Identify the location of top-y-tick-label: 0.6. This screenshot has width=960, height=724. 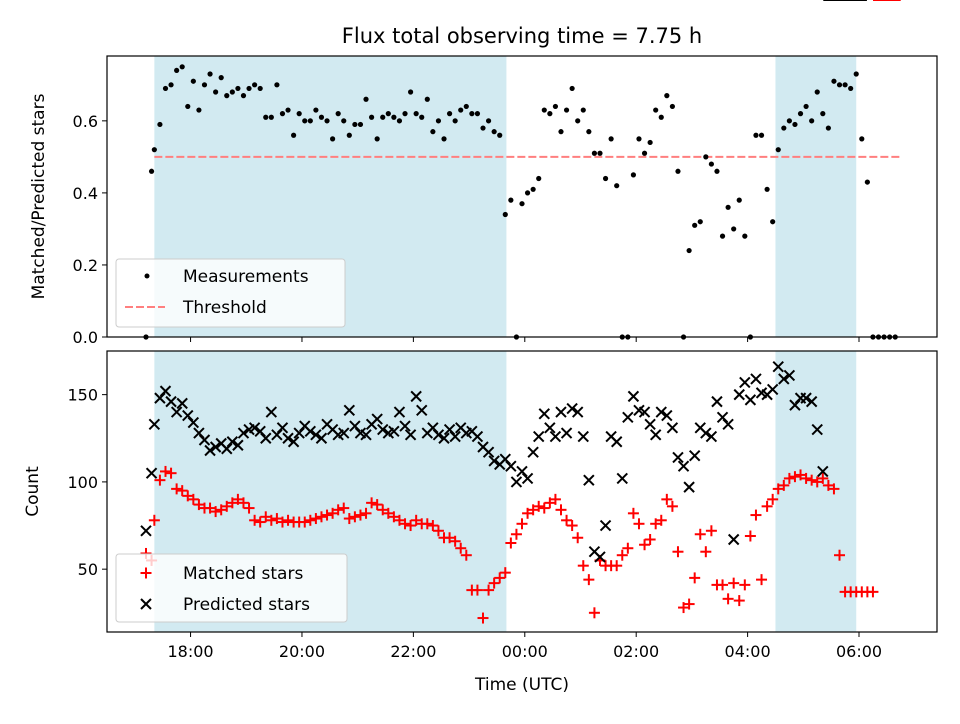
(85, 121).